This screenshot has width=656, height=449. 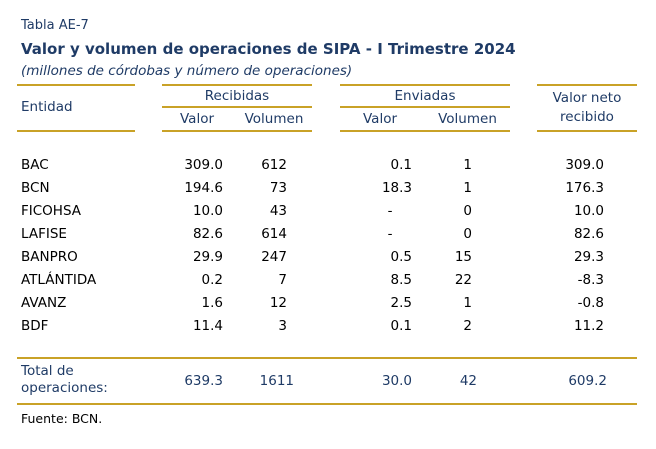 I want to click on header-bottom-rule-enviadas, so click(x=425, y=131).